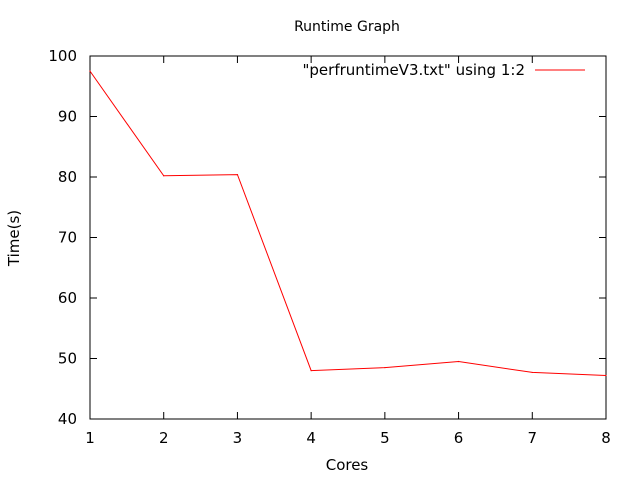  What do you see at coordinates (67, 298) in the screenshot?
I see `y-tick-label: 60` at bounding box center [67, 298].